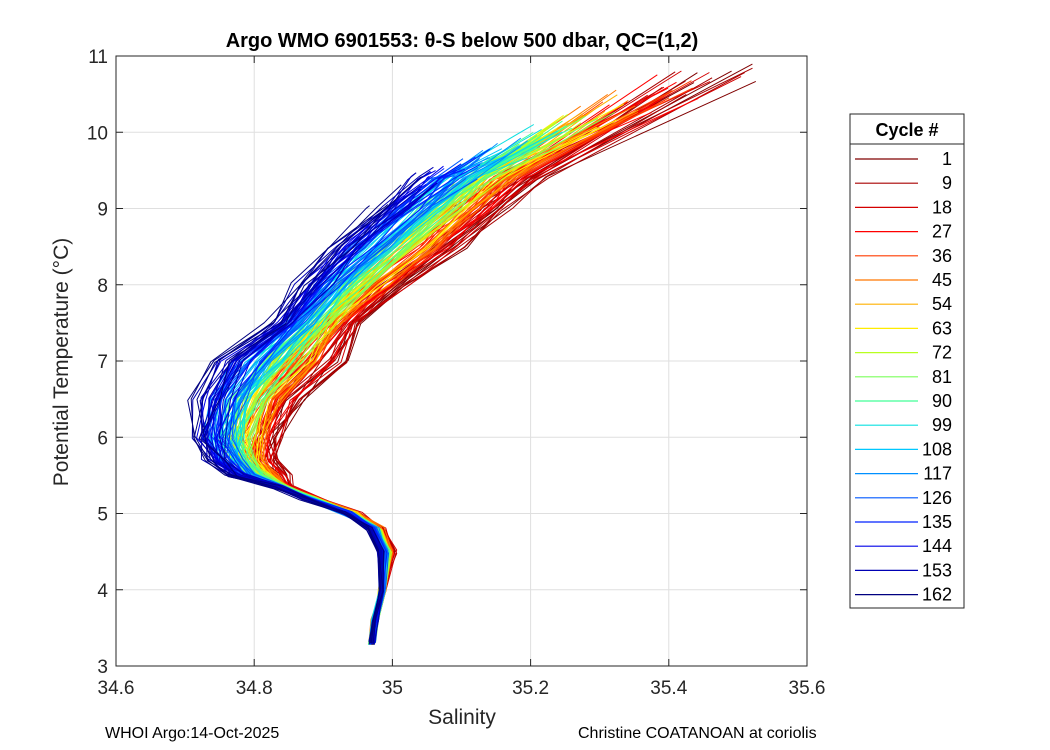  I want to click on legend-label: 126, so click(937, 498).